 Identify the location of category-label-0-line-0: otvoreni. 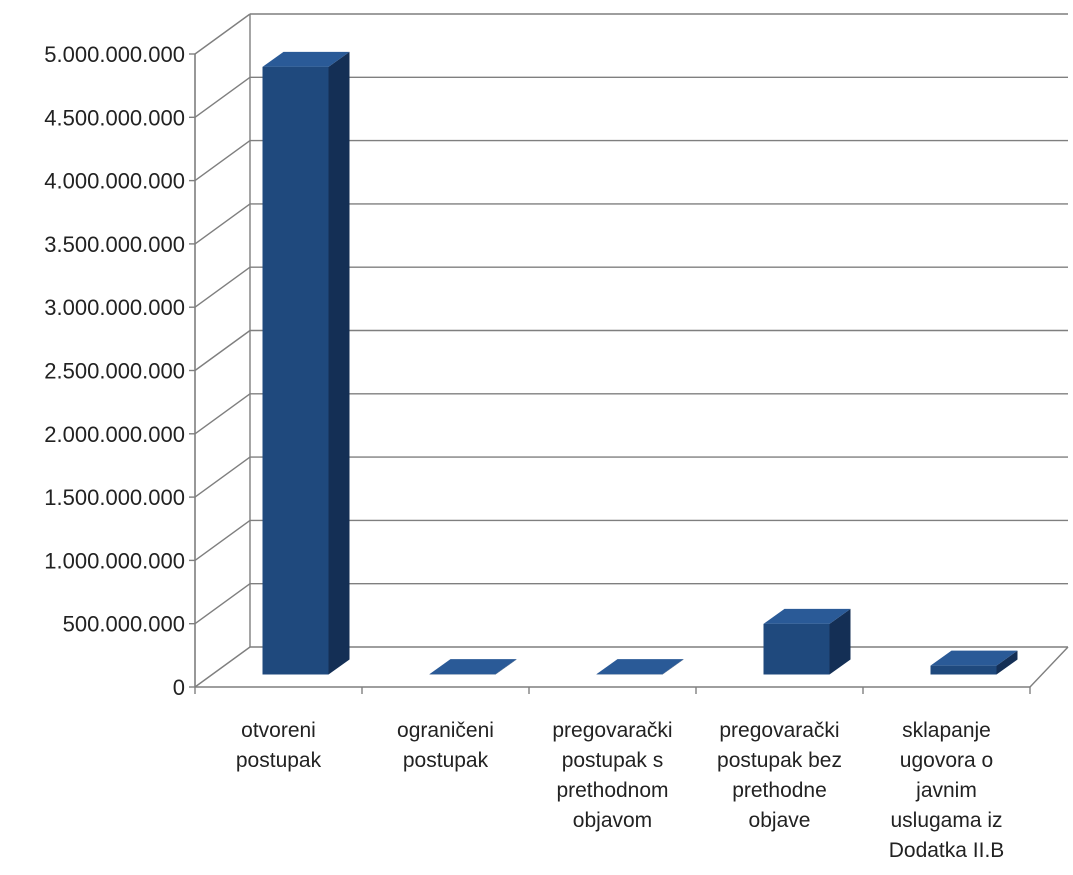
(278, 730).